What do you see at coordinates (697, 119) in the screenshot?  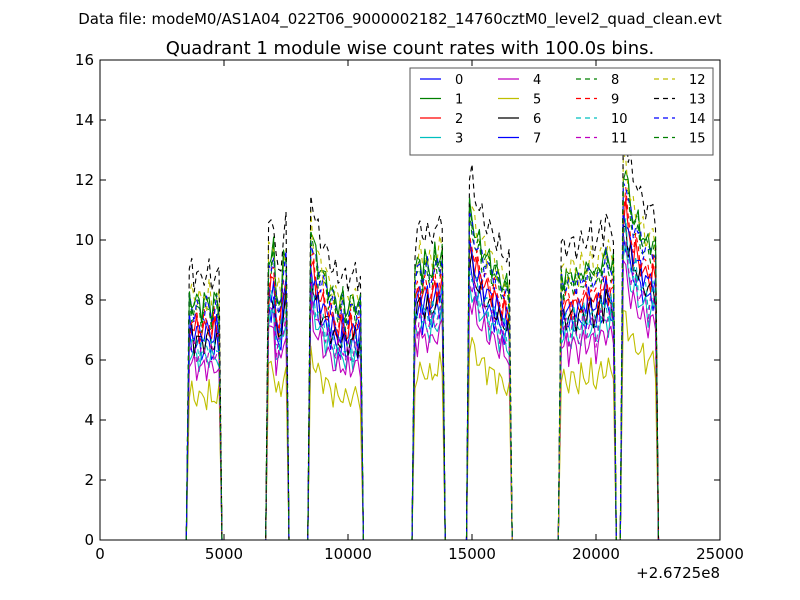 I see `legend-label-14: 14` at bounding box center [697, 119].